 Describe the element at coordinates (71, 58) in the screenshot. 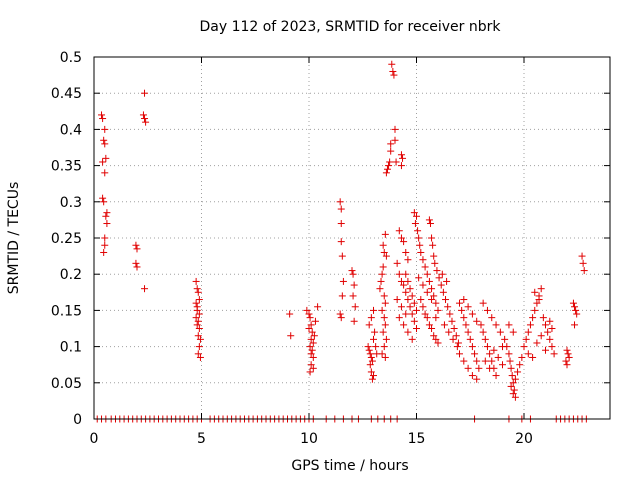

I see `y-tick-label: 0.5` at that location.